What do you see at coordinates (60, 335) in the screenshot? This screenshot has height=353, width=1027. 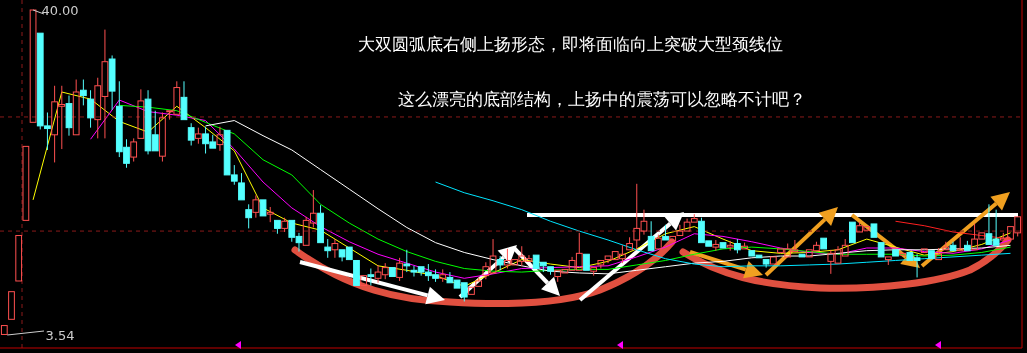 I see `y-tick-label: 3.54` at bounding box center [60, 335].